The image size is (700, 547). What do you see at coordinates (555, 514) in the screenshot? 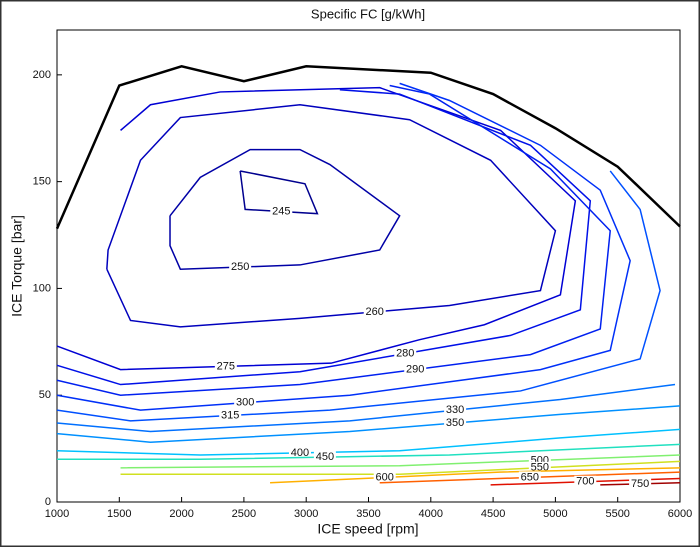
I see `x-tick-label: 5000` at bounding box center [555, 514].